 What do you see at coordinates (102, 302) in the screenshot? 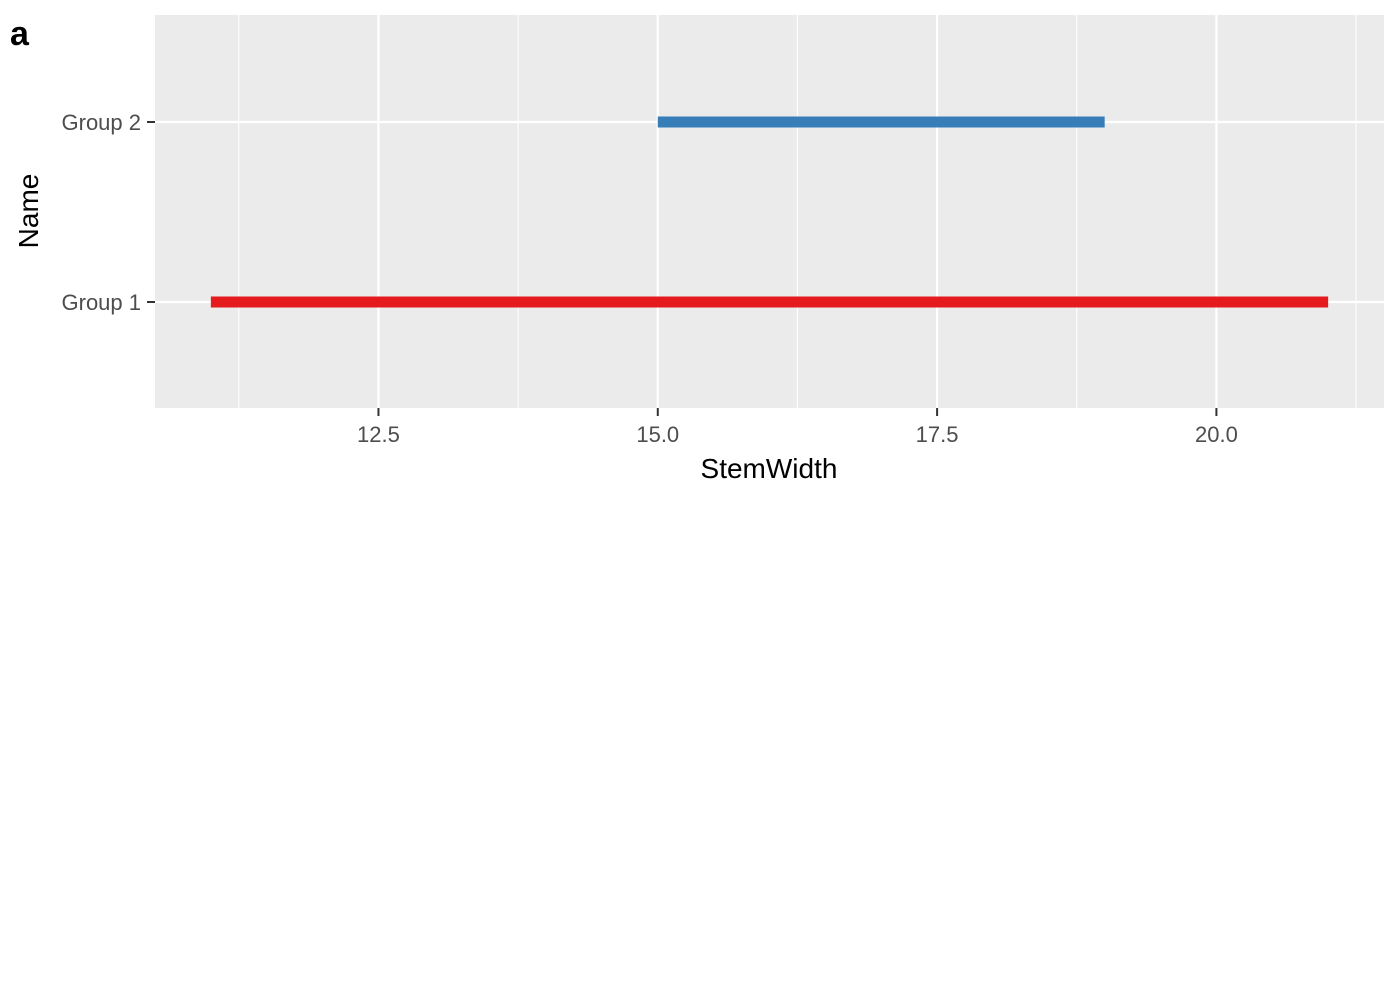
I see `y-tick-label: Group 1` at bounding box center [102, 302].